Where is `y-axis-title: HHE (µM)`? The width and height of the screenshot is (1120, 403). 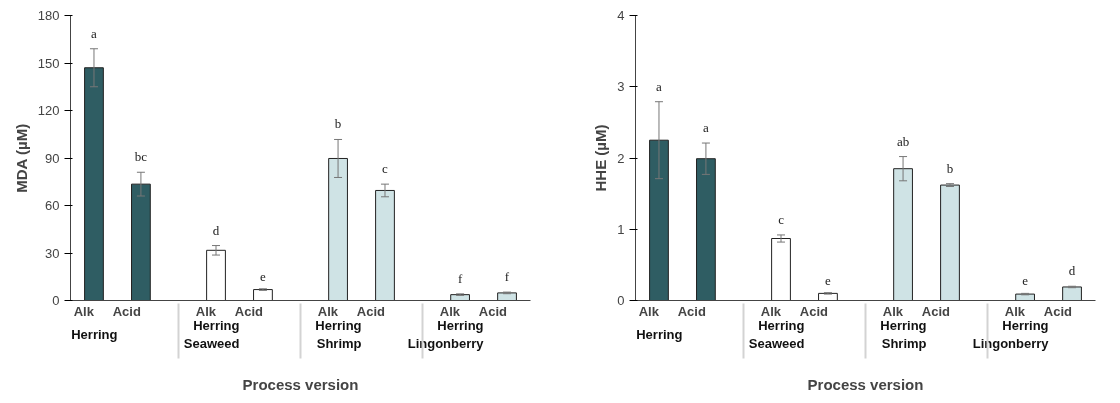
y-axis-title: HHE (µM) is located at coordinates (601, 158).